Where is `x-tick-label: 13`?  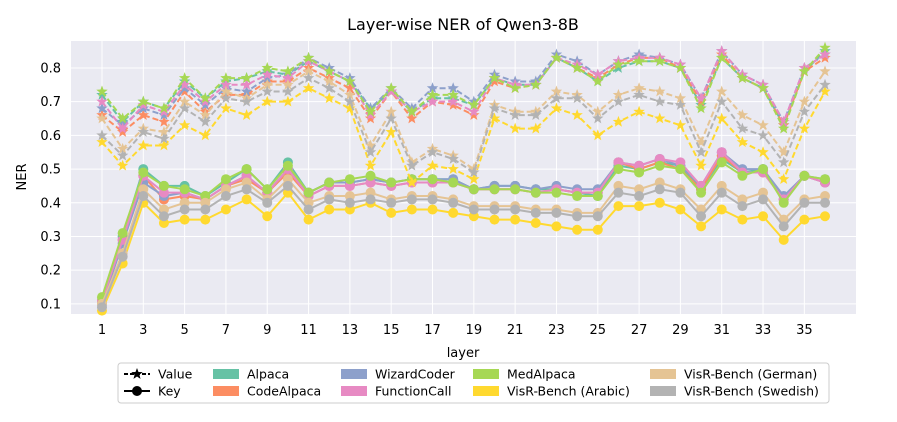 x-tick-label: 13 is located at coordinates (350, 330).